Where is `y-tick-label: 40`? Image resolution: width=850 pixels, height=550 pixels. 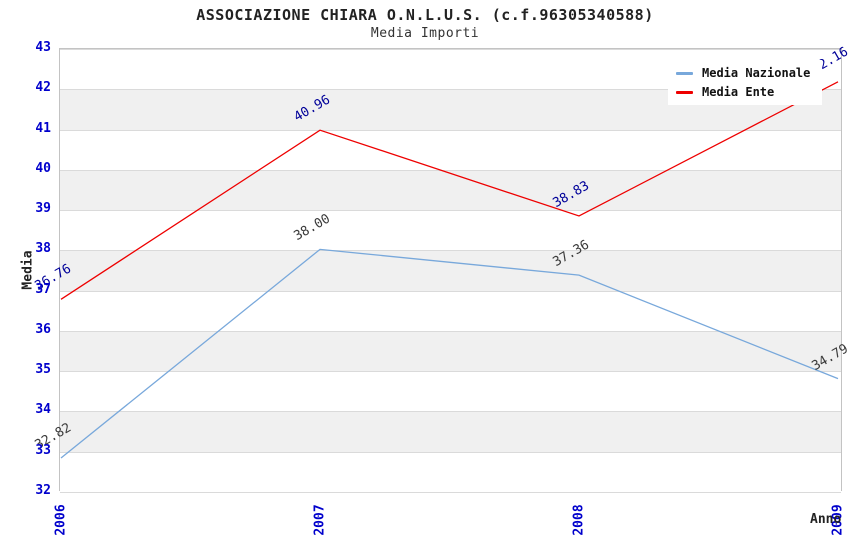
y-tick-label: 40 is located at coordinates (43, 168).